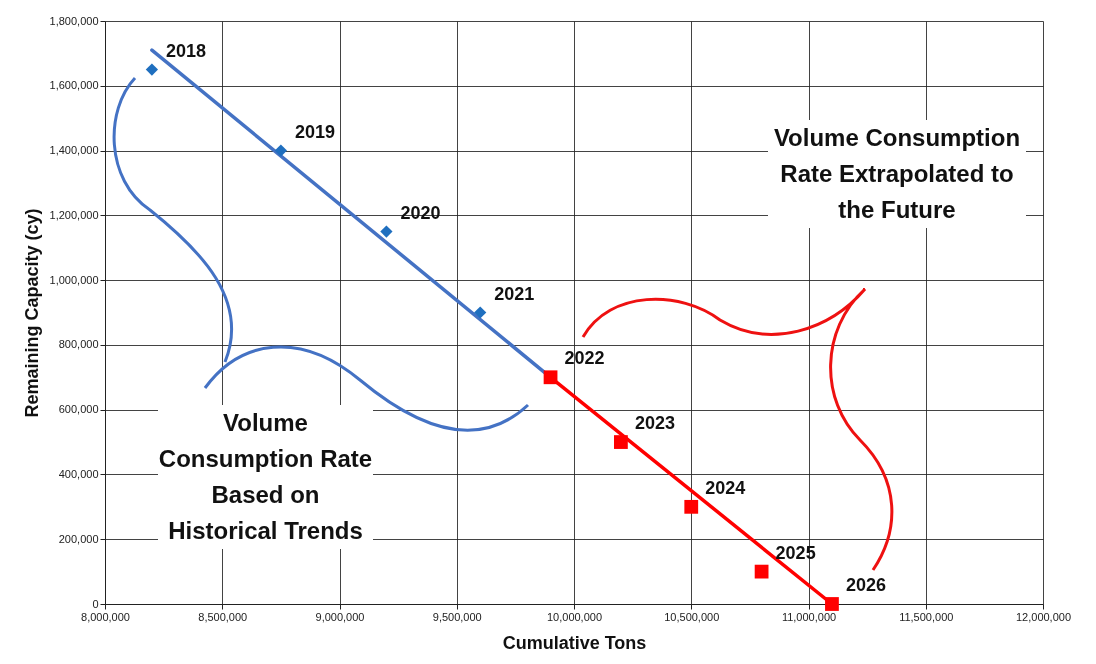 The width and height of the screenshot is (1096, 664). What do you see at coordinates (74, 214) in the screenshot?
I see `y-tick-label: 1,200,000` at bounding box center [74, 214].